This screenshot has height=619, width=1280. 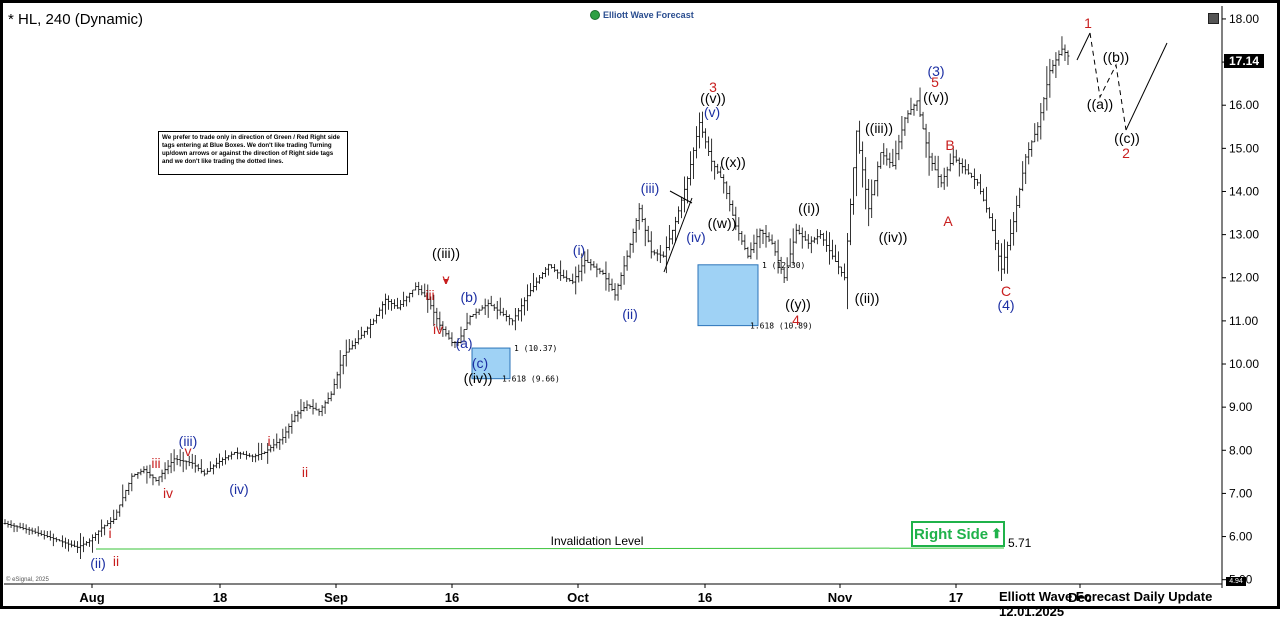 What do you see at coordinates (951, 534) in the screenshot?
I see `right-side-label: Right Side` at bounding box center [951, 534].